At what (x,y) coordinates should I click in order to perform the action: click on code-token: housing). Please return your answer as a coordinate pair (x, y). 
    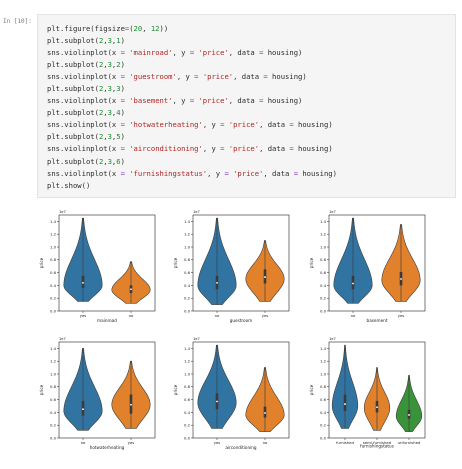
    Looking at the image, I should click on (287, 77).